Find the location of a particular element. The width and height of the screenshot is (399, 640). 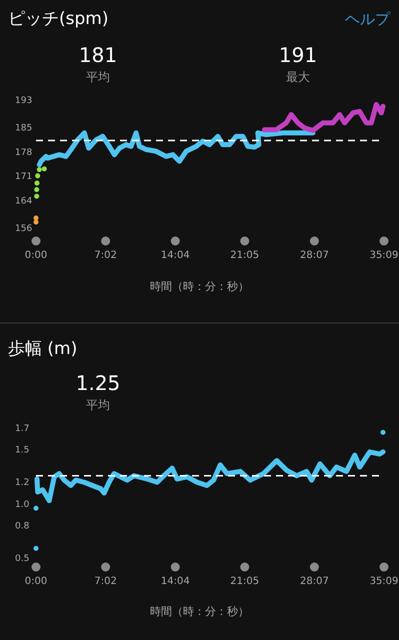

y-tick-label: 164 is located at coordinates (23, 201).